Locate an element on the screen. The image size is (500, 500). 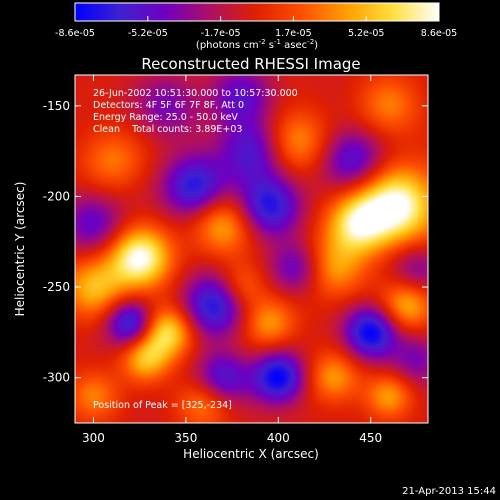
colorbar-tick-label: 8.6e-05 is located at coordinates (439, 33).